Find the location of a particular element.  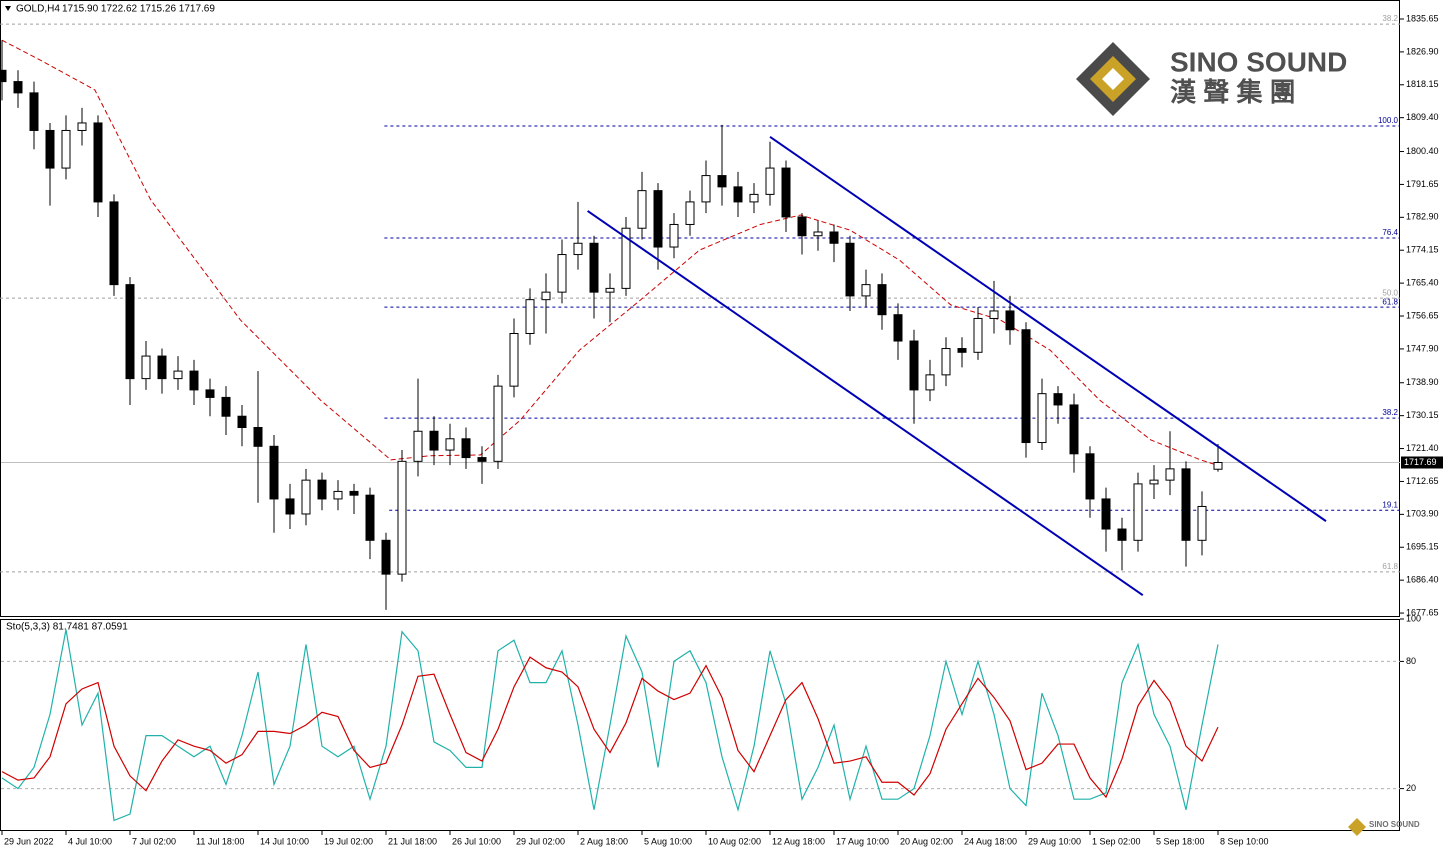

x-tick-label: 8 Sep 10:00 is located at coordinates (1244, 841).